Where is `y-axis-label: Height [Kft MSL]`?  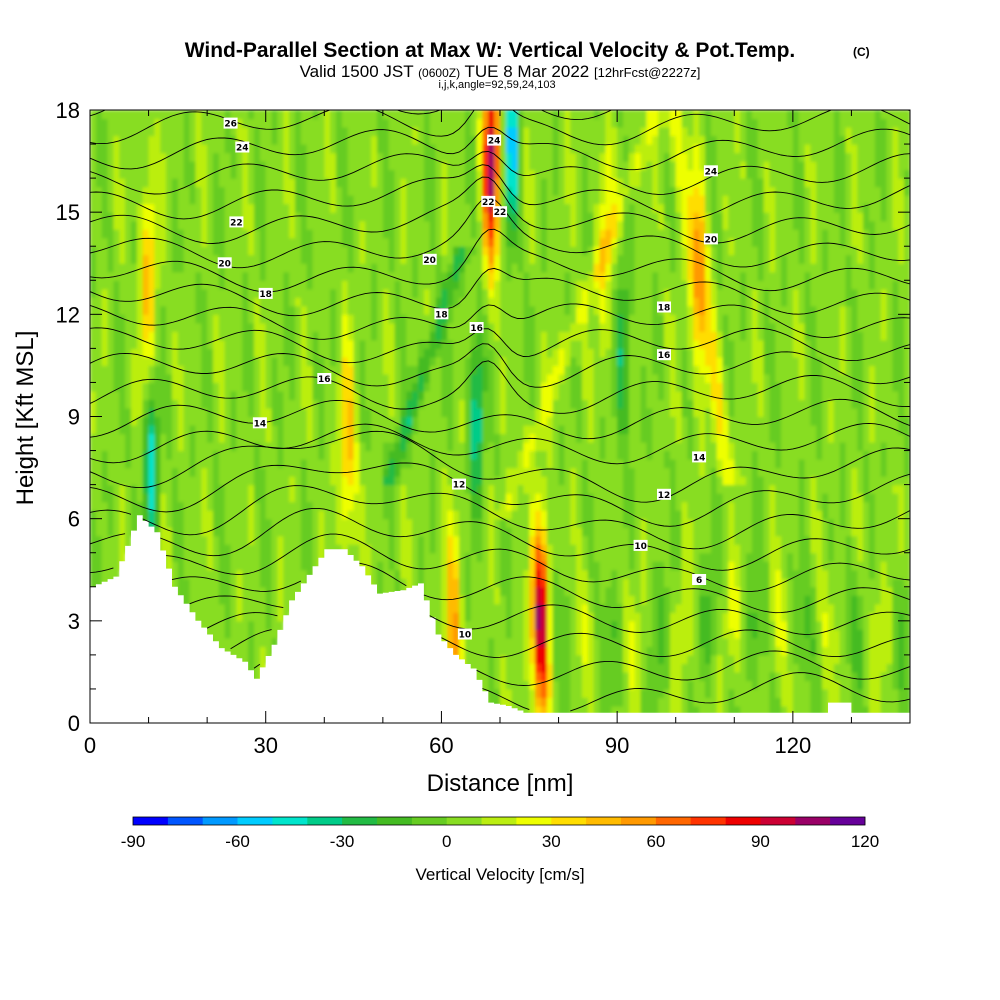 y-axis-label: Height [Kft MSL] is located at coordinates (25, 418).